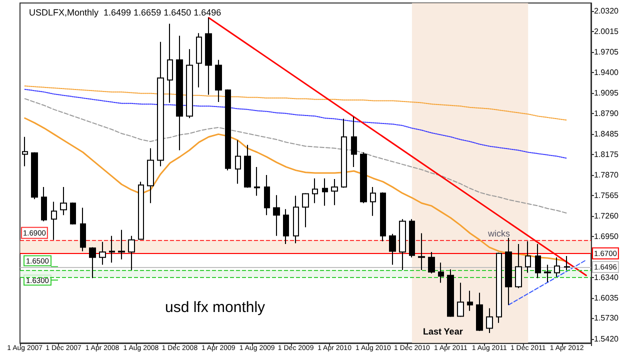 The height and width of the screenshot is (354, 625). What do you see at coordinates (607, 297) in the screenshot?
I see `y-tick-label: 1.6035` at bounding box center [607, 297].